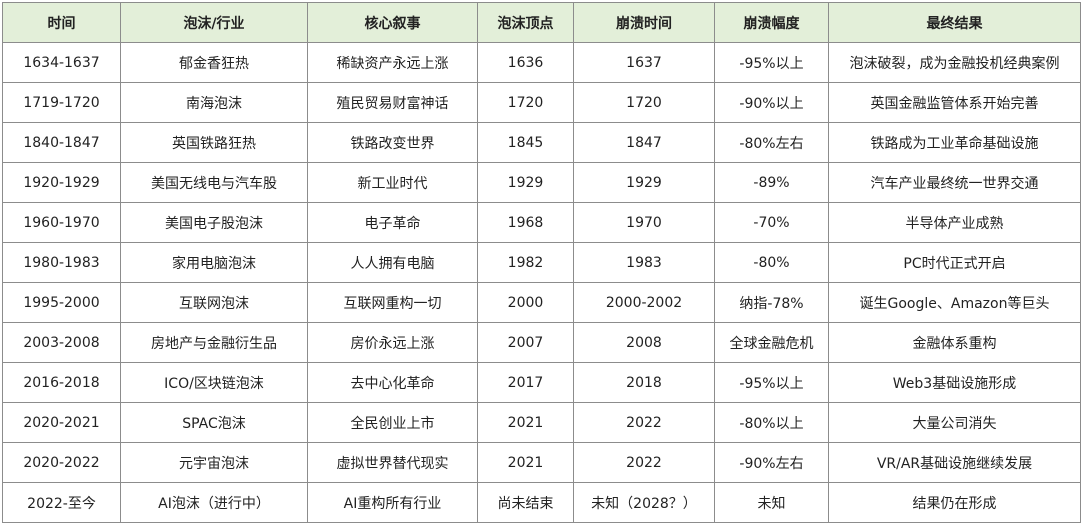 Image resolution: width=1082 pixels, height=527 pixels. What do you see at coordinates (644, 302) in the screenshot?
I see `table-cell: 2000-2002` at bounding box center [644, 302].